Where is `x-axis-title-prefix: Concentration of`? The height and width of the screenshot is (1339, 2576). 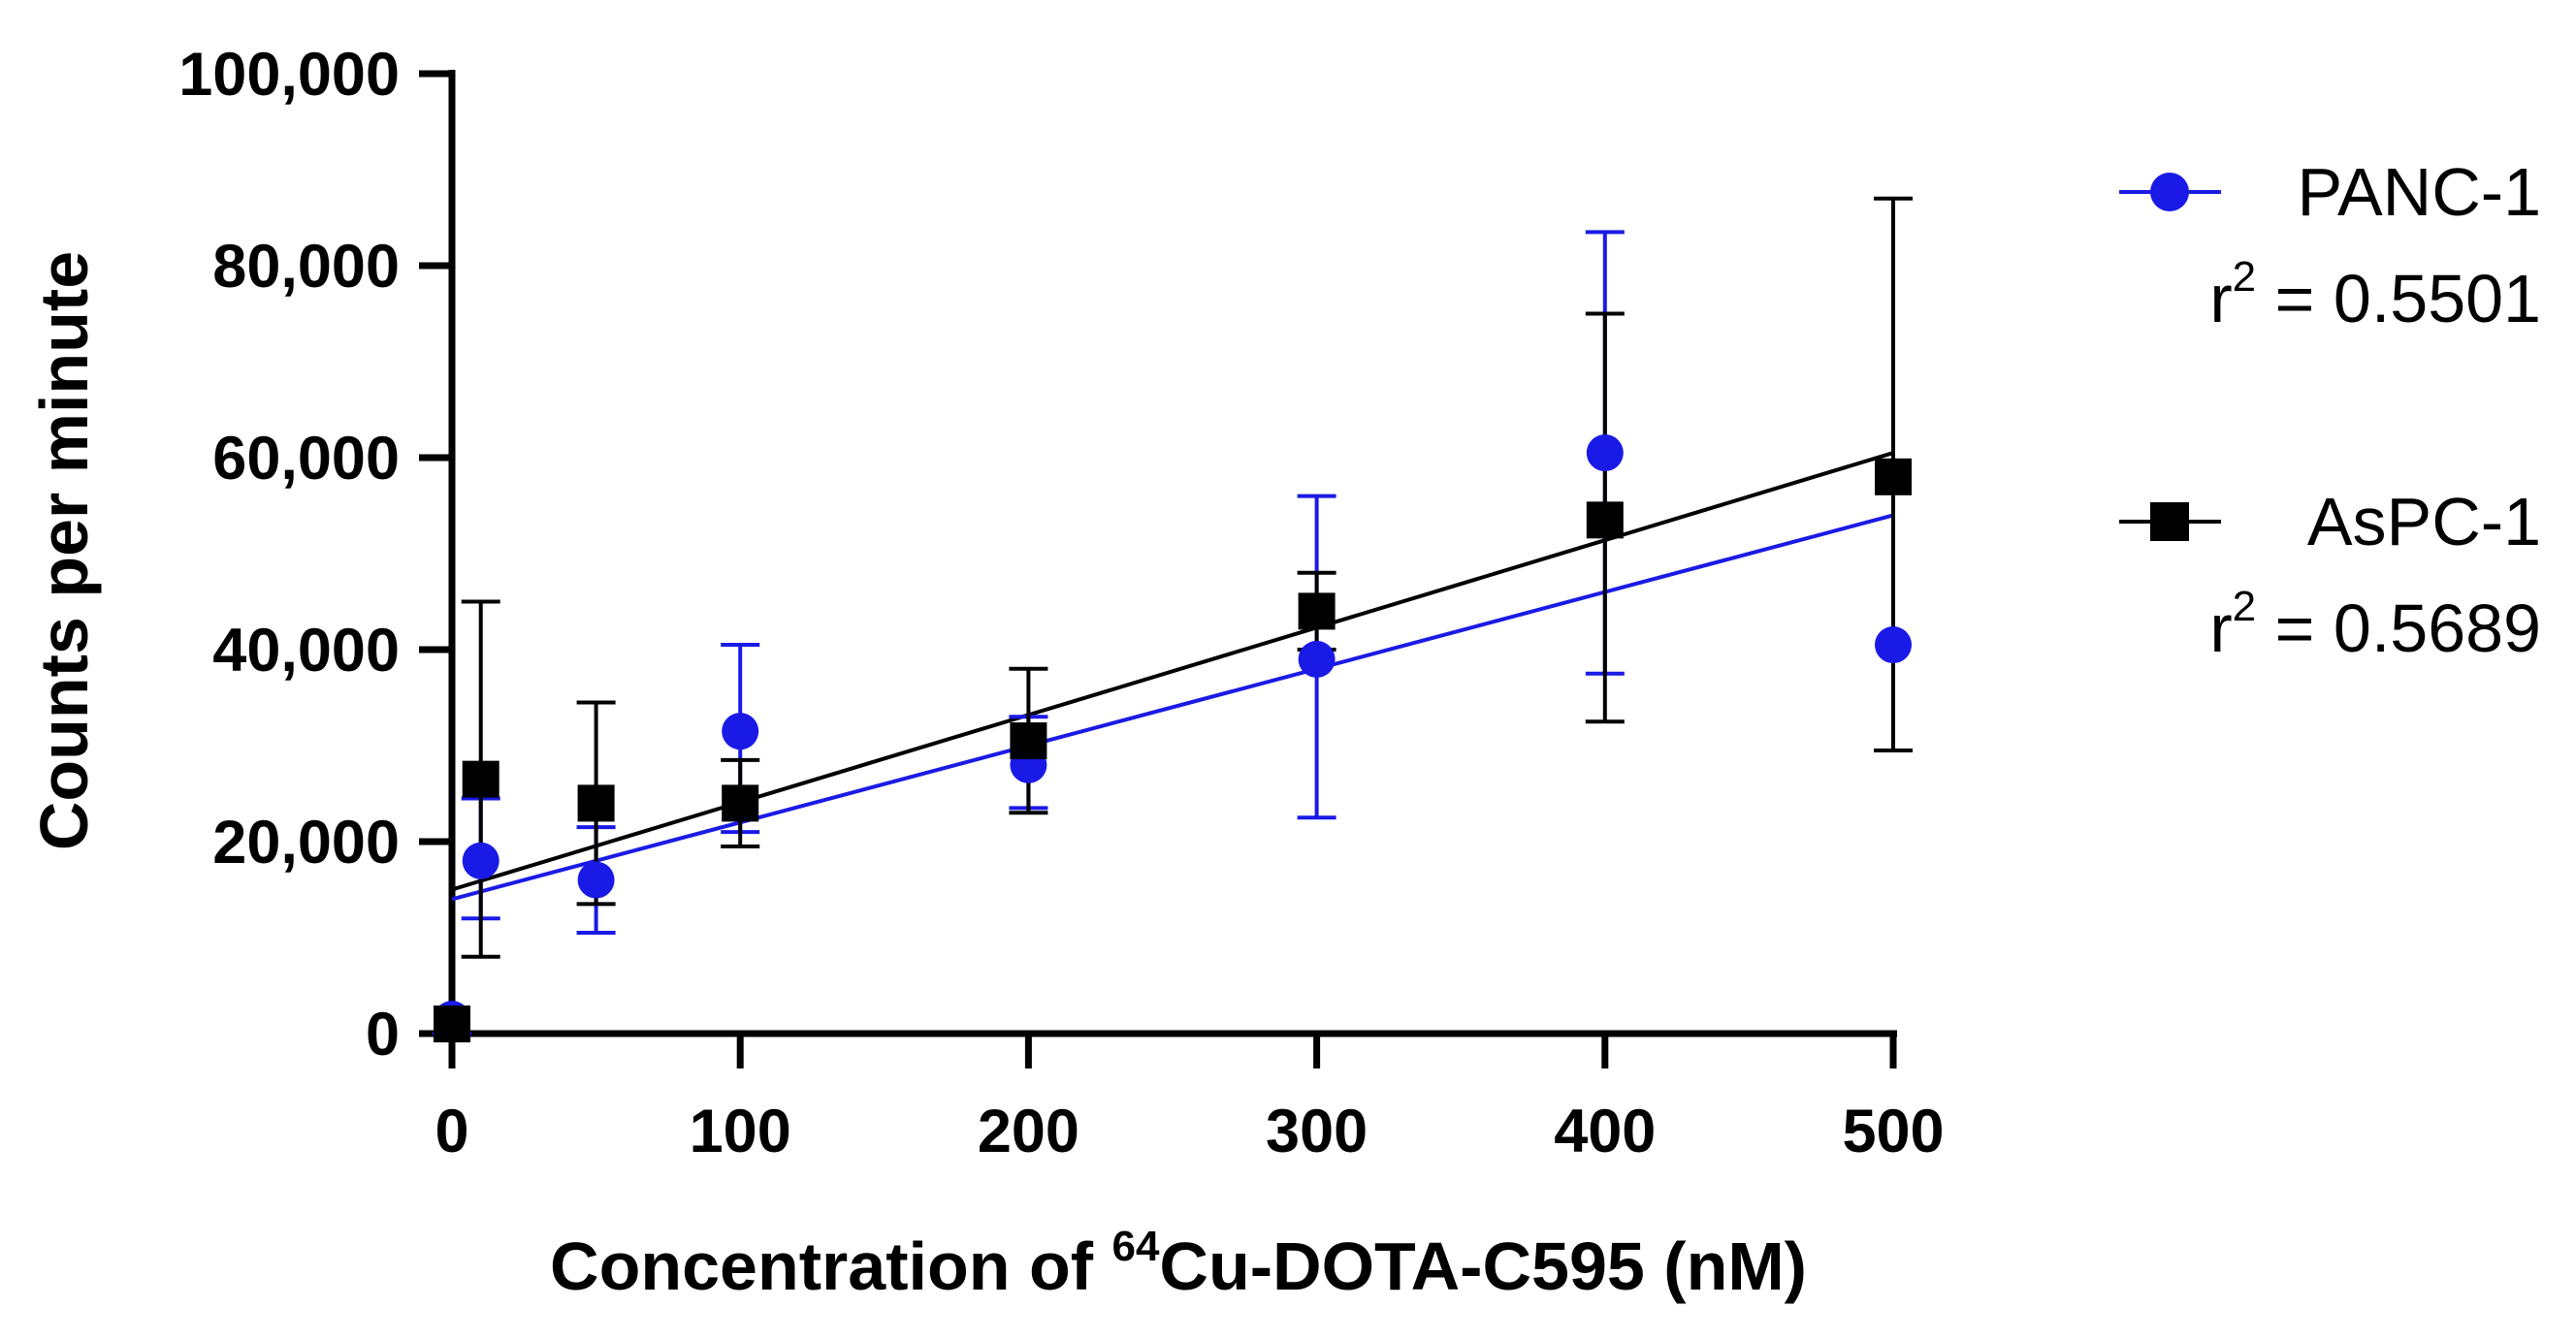 x-axis-title-prefix: Concentration of is located at coordinates (830, 1266).